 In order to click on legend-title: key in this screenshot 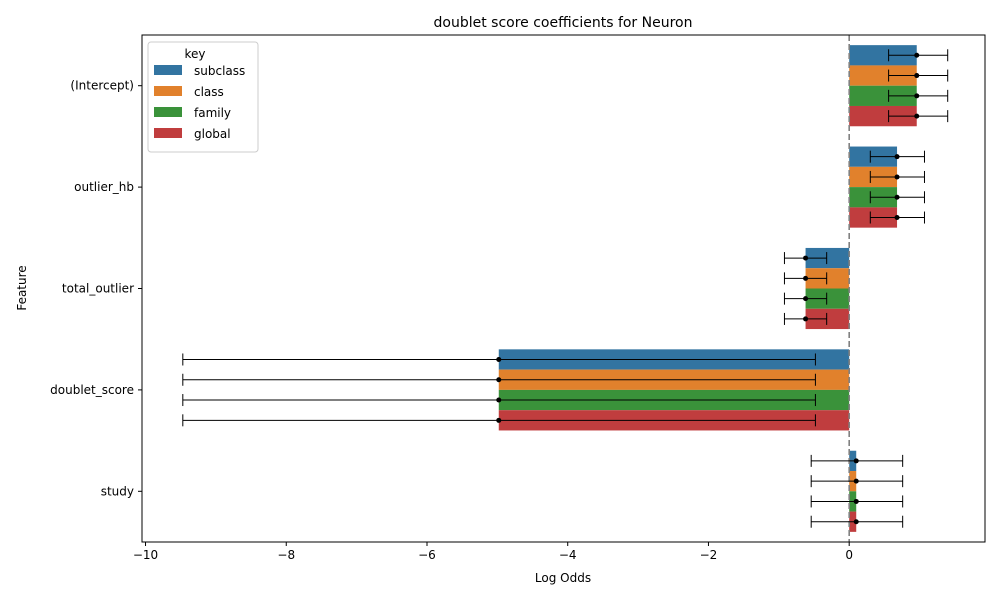, I will do `click(194, 54)`.